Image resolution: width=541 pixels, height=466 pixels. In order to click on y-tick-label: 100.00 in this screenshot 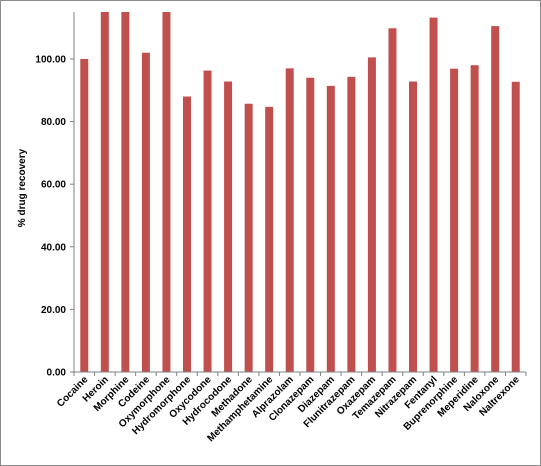, I will do `click(50, 59)`.